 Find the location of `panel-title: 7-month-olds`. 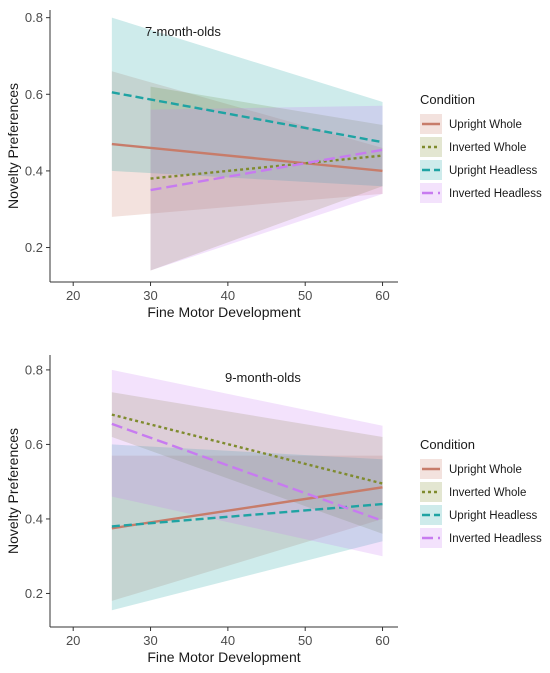

panel-title: 7-month-olds is located at coordinates (183, 31).